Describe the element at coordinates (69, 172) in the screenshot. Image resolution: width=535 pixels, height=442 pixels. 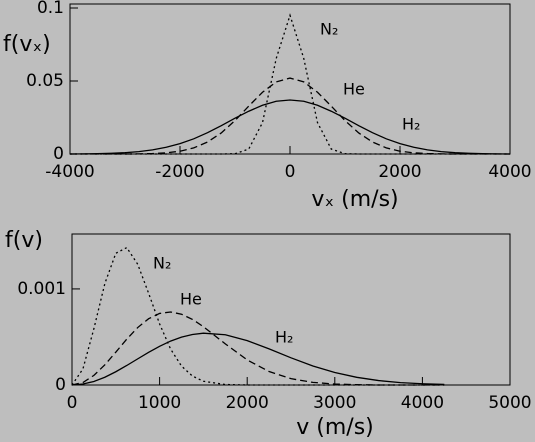
I see `x-tick-label: -4000` at that location.